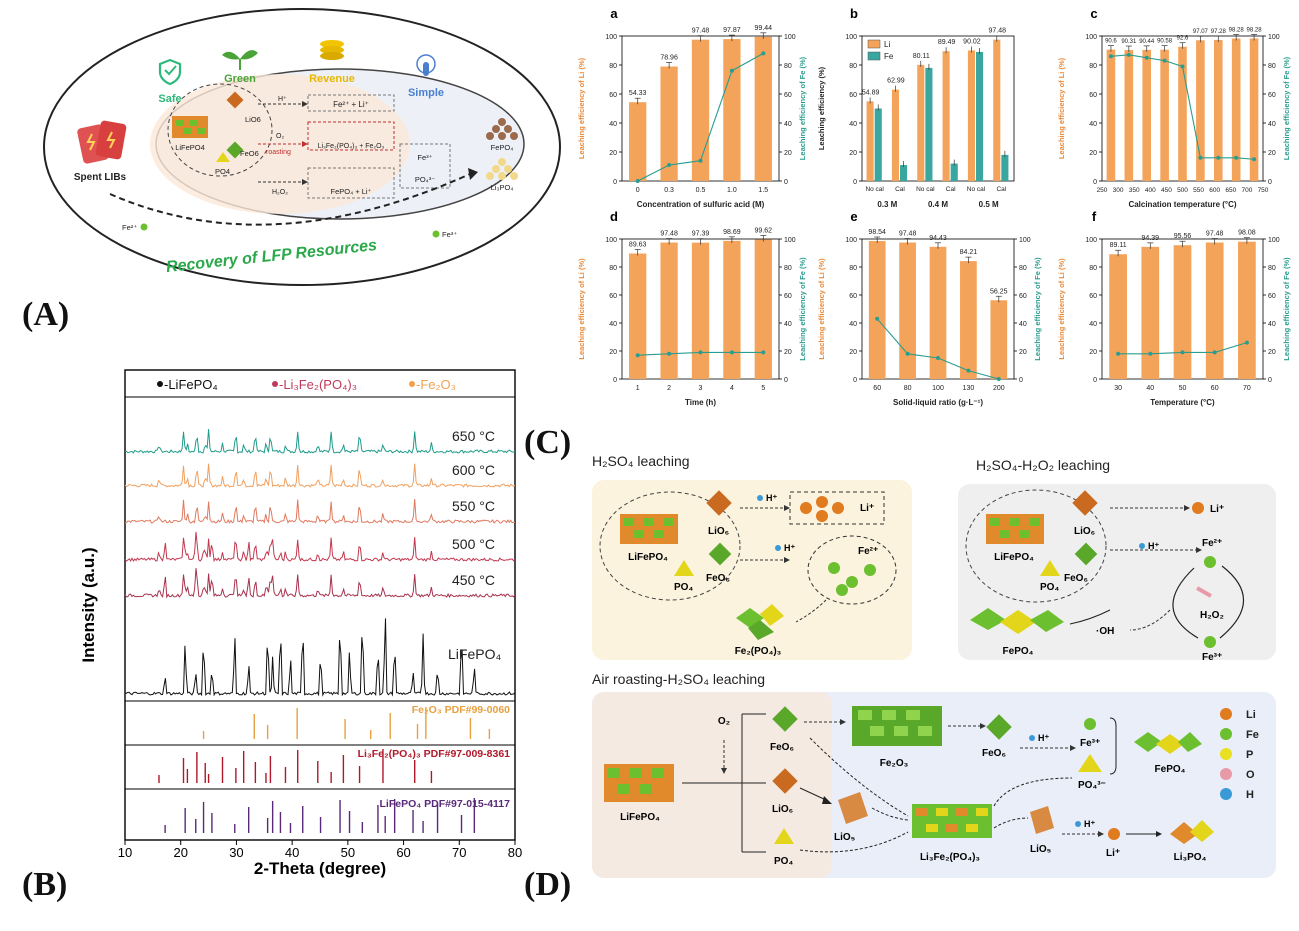  Describe the element at coordinates (732, 232) in the screenshot. I see `chart-d-data-label: 98.69` at that location.